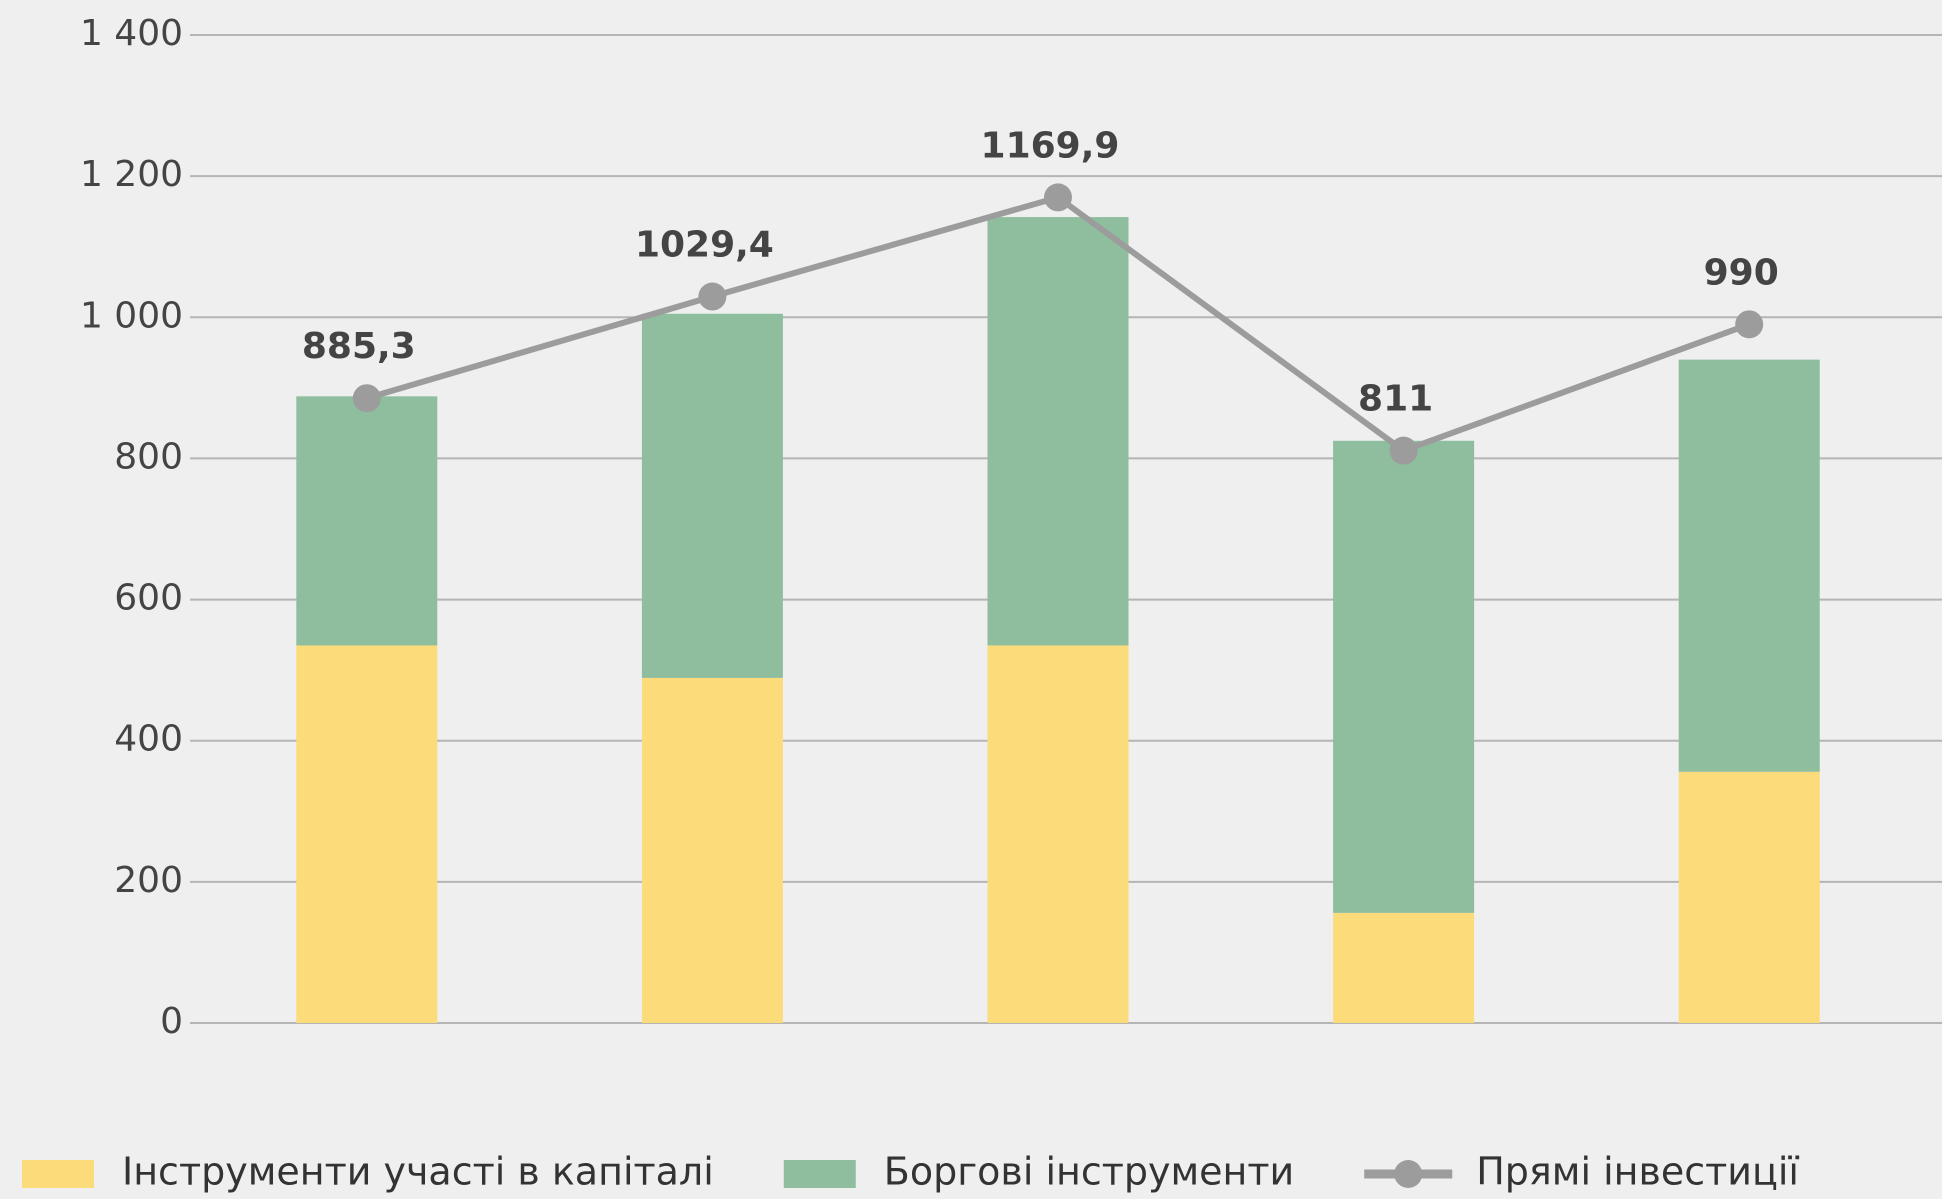  I want to click on y-tick-label: 600, so click(148, 598).